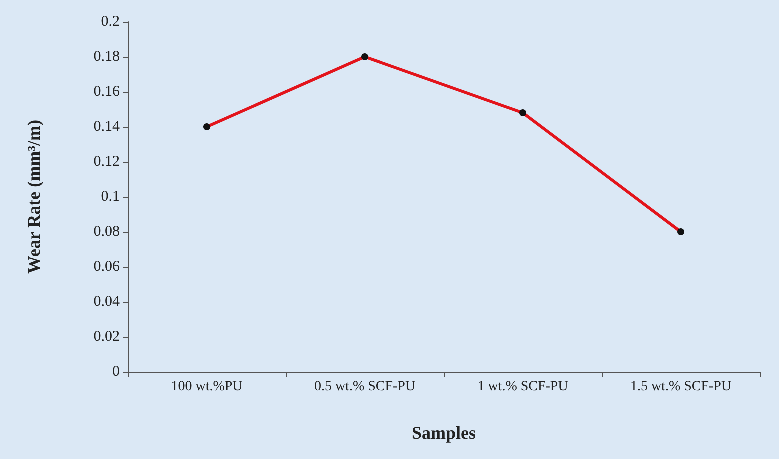  What do you see at coordinates (110, 197) in the screenshot?
I see `y-tick-label: 0.1` at bounding box center [110, 197].